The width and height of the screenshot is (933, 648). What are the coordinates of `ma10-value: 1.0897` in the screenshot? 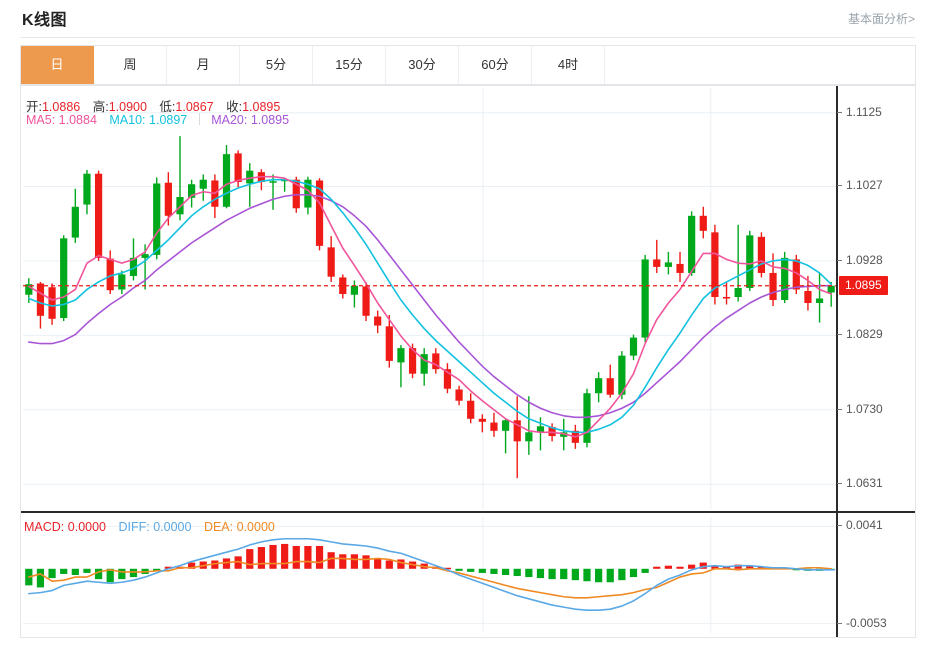 It's located at (168, 120).